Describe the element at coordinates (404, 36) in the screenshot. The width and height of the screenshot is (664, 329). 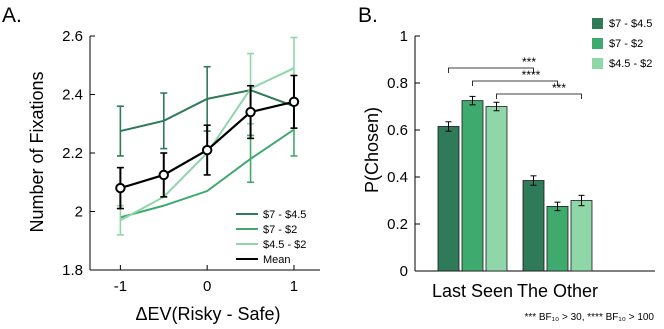
I see `y-tick-label-b: 1` at that location.